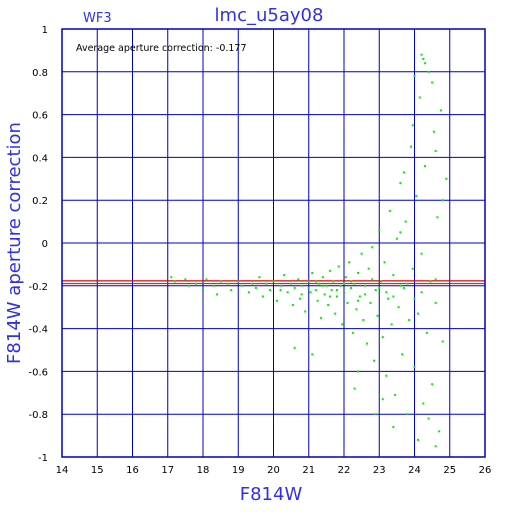  Describe the element at coordinates (238, 470) in the screenshot. I see `x-tick-label: 19` at that location.